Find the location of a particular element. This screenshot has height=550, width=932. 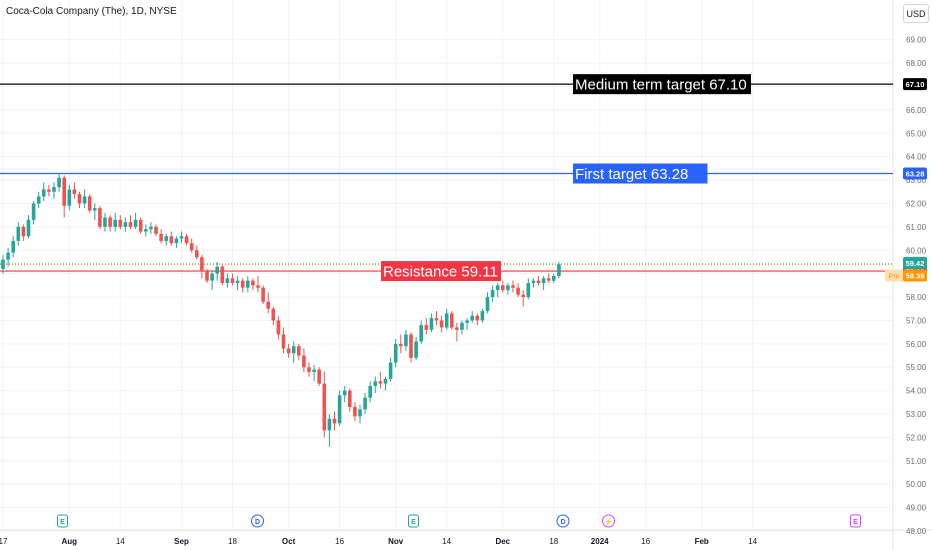

event-label: ⚡ is located at coordinates (608, 521).